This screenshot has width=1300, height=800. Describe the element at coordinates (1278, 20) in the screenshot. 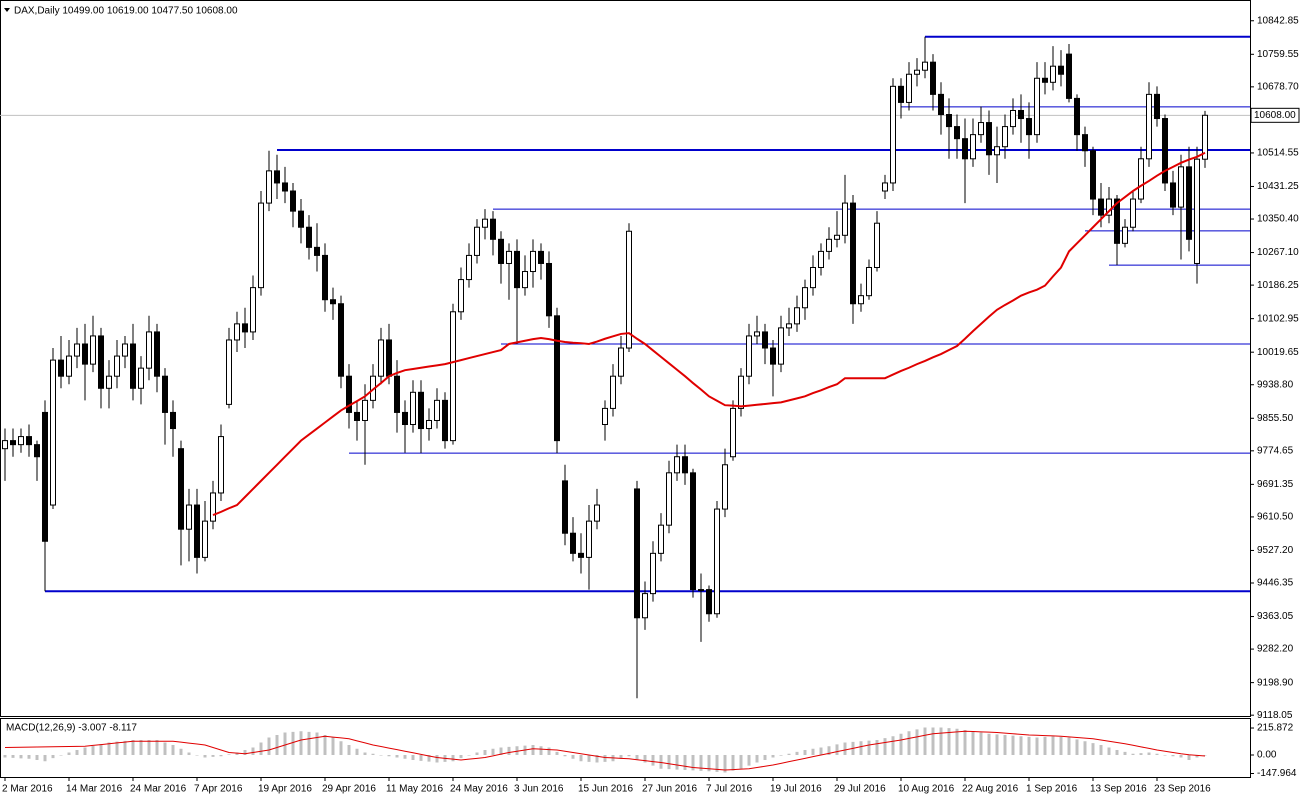

I see `y-tick-label: 10842.85` at that location.